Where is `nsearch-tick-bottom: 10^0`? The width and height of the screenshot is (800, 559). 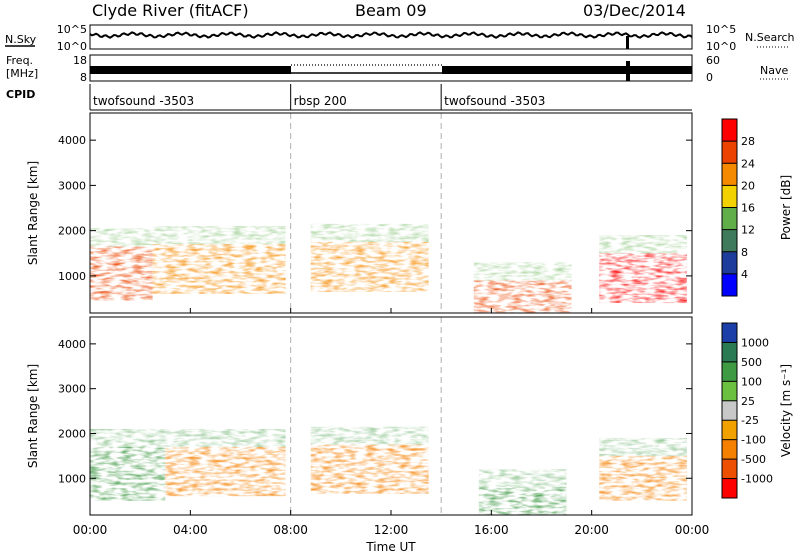 nsearch-tick-bottom: 10^0 is located at coordinates (721, 46).